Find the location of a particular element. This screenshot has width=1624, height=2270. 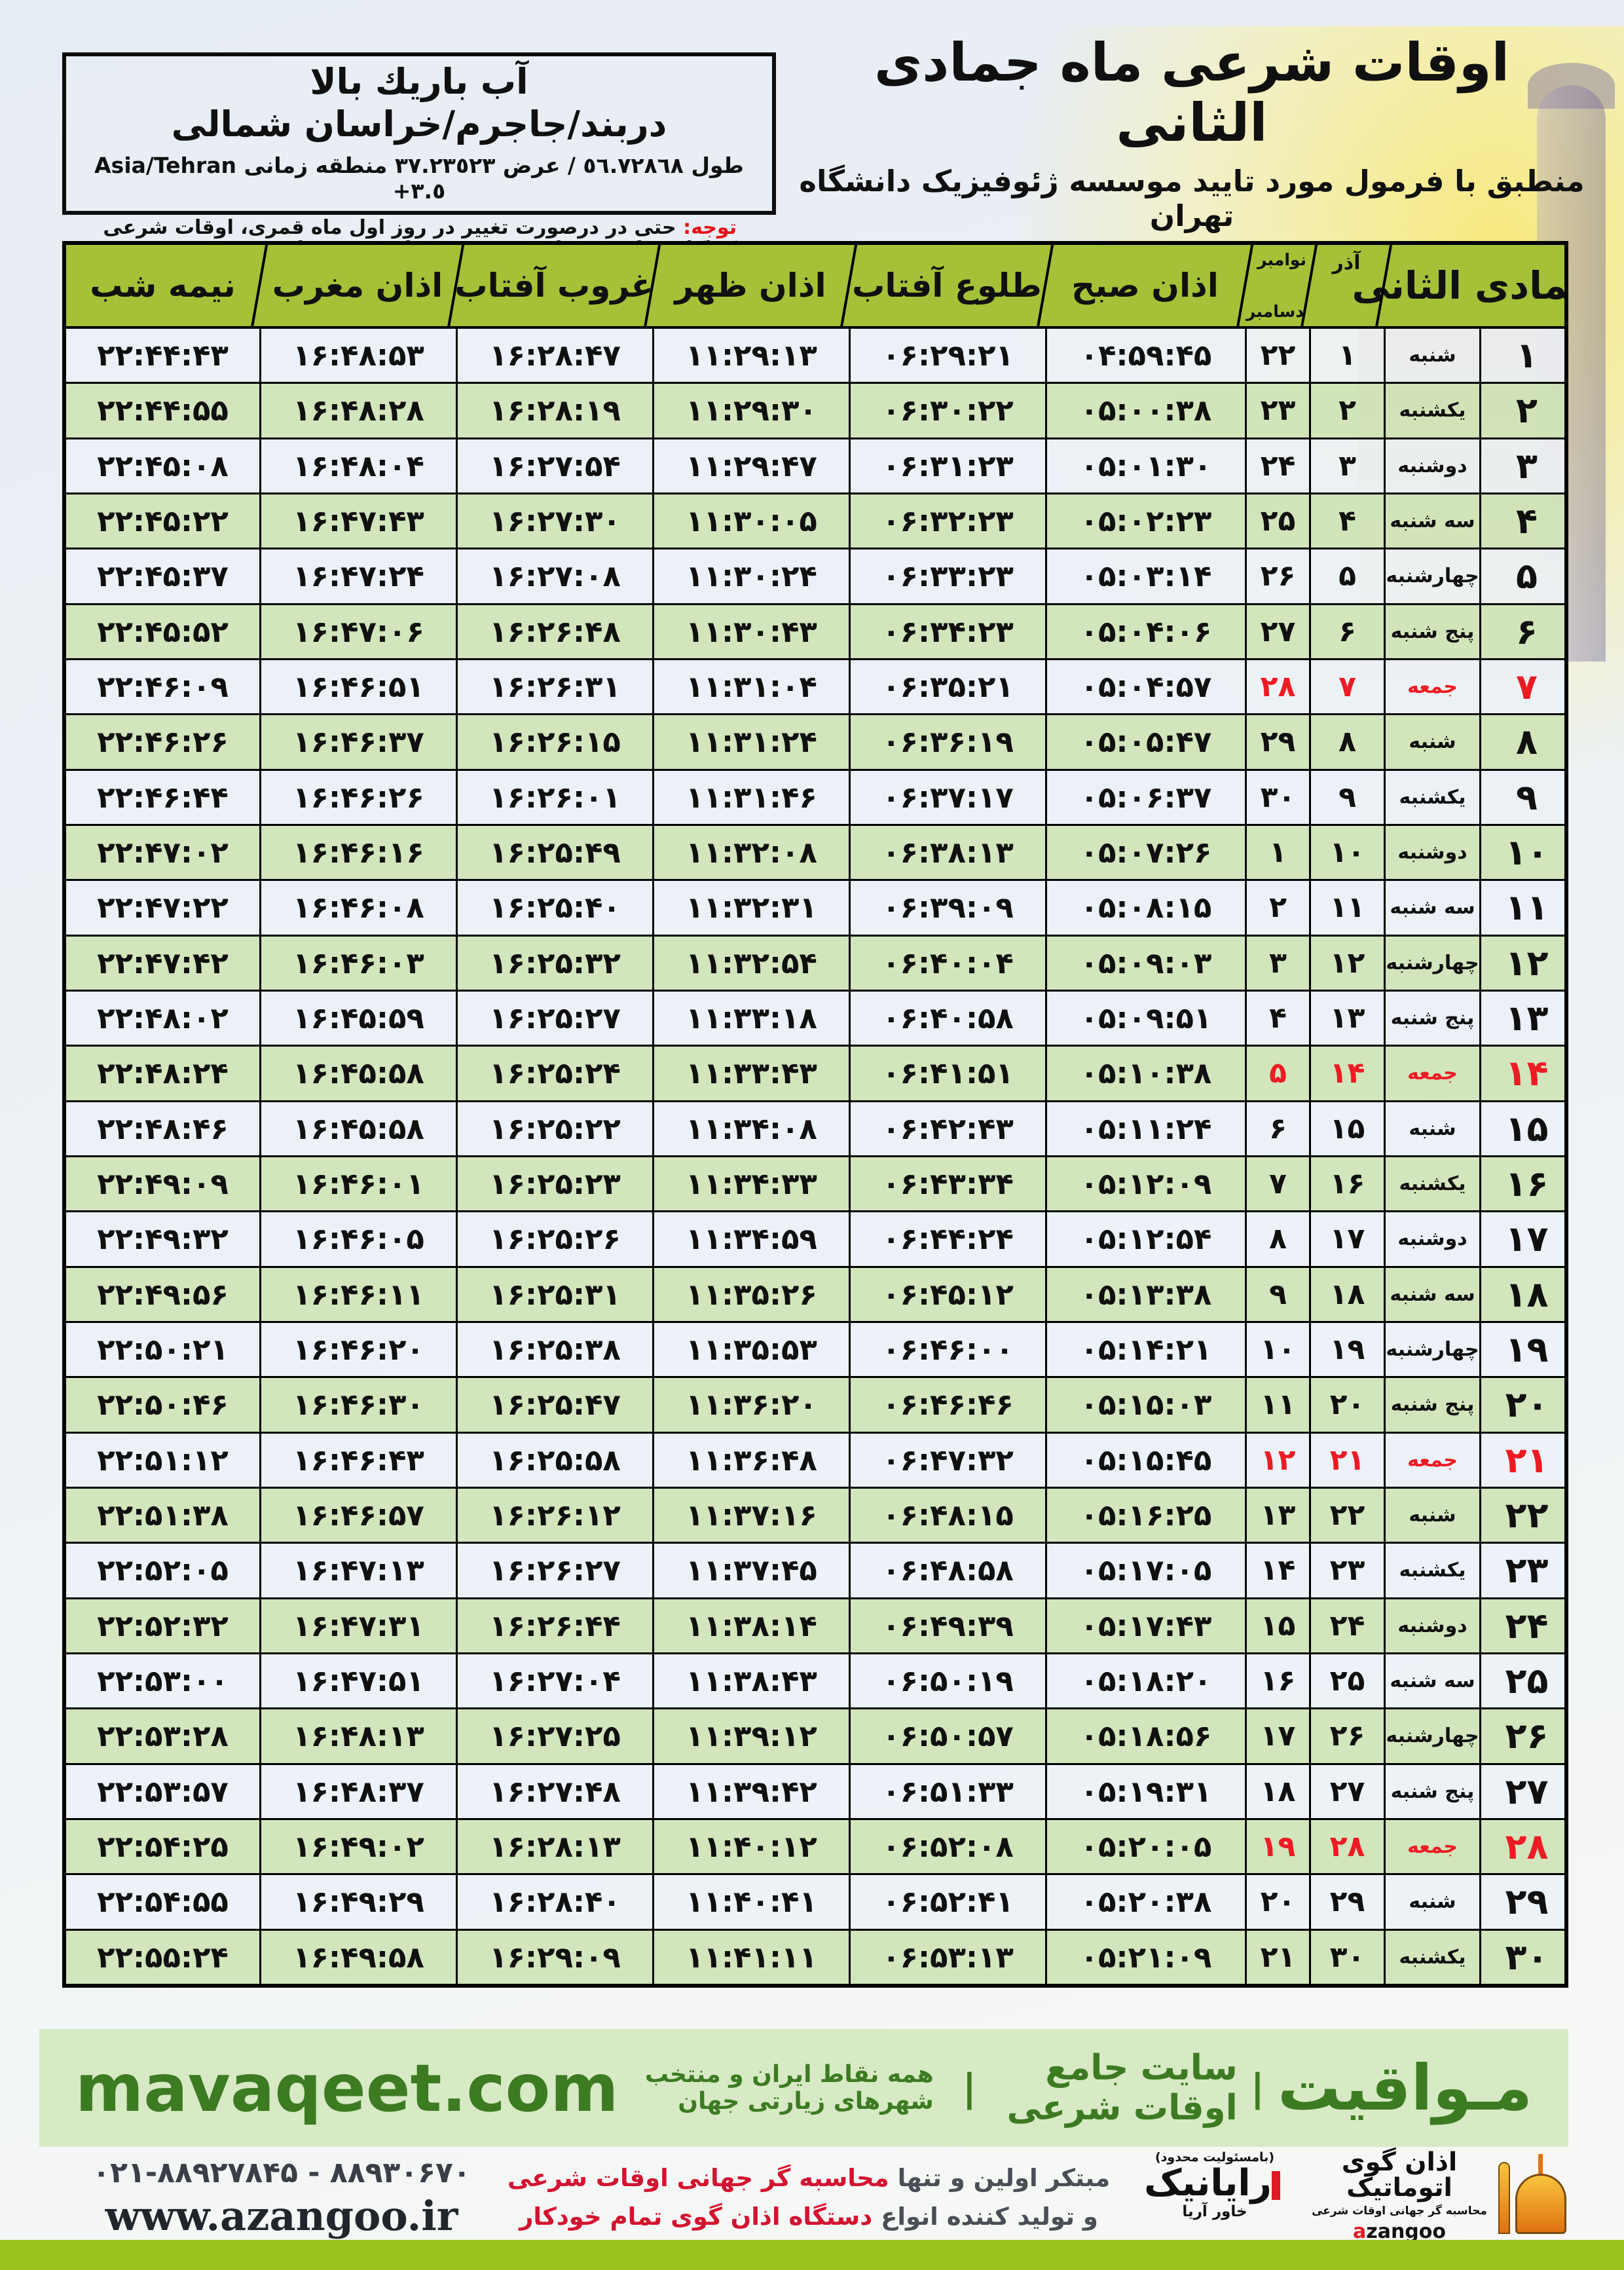

cell-azar-day: ۱ is located at coordinates (1346, 355).